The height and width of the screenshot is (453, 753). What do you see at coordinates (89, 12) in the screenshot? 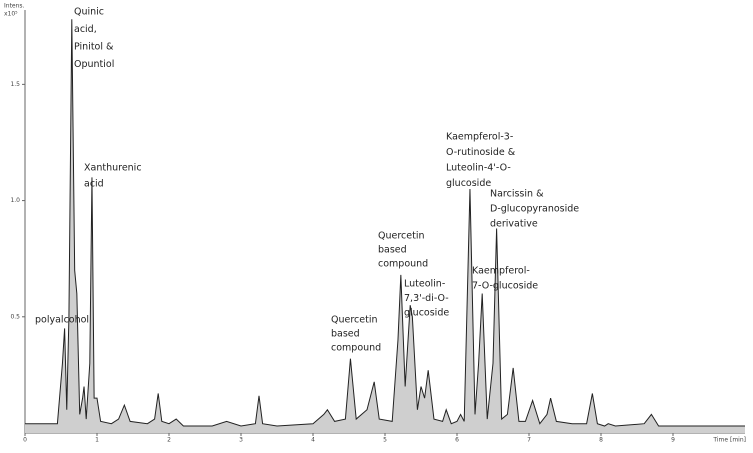
I see `peak-annotation: Quinic` at bounding box center [89, 12].